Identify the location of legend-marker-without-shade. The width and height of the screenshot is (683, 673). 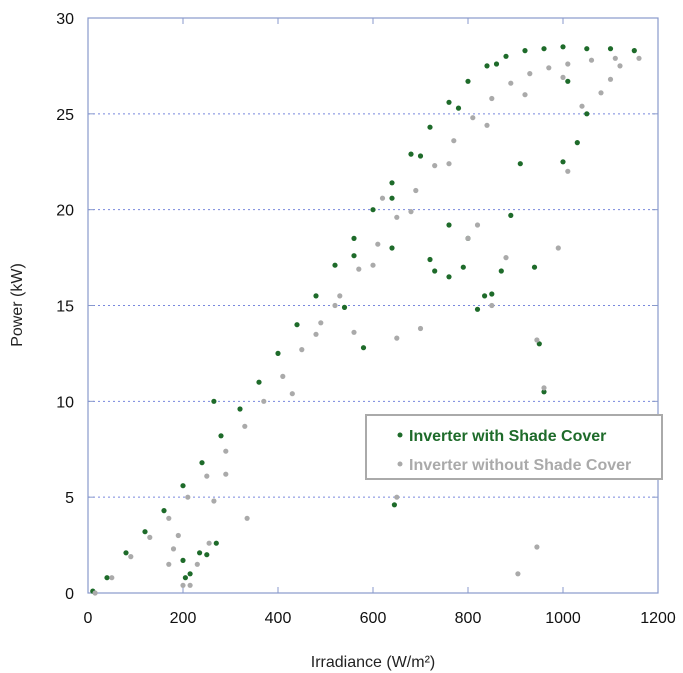
(400, 464).